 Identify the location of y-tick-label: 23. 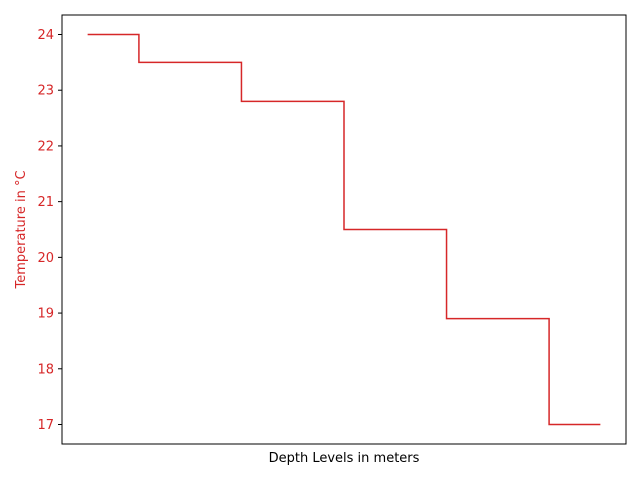
(45, 91).